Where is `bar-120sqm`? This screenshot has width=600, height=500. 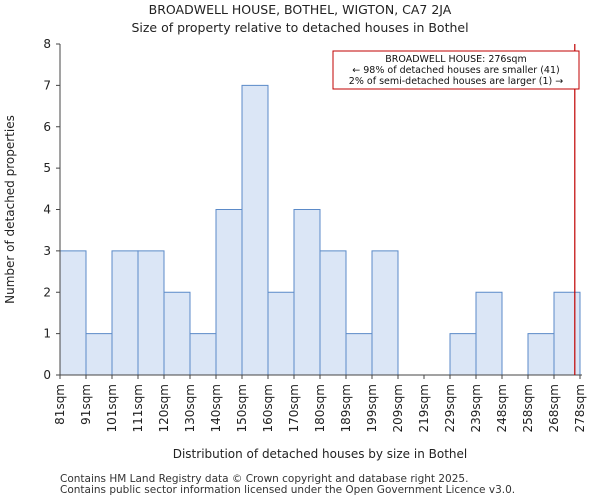
bar-120sqm is located at coordinates (177, 333).